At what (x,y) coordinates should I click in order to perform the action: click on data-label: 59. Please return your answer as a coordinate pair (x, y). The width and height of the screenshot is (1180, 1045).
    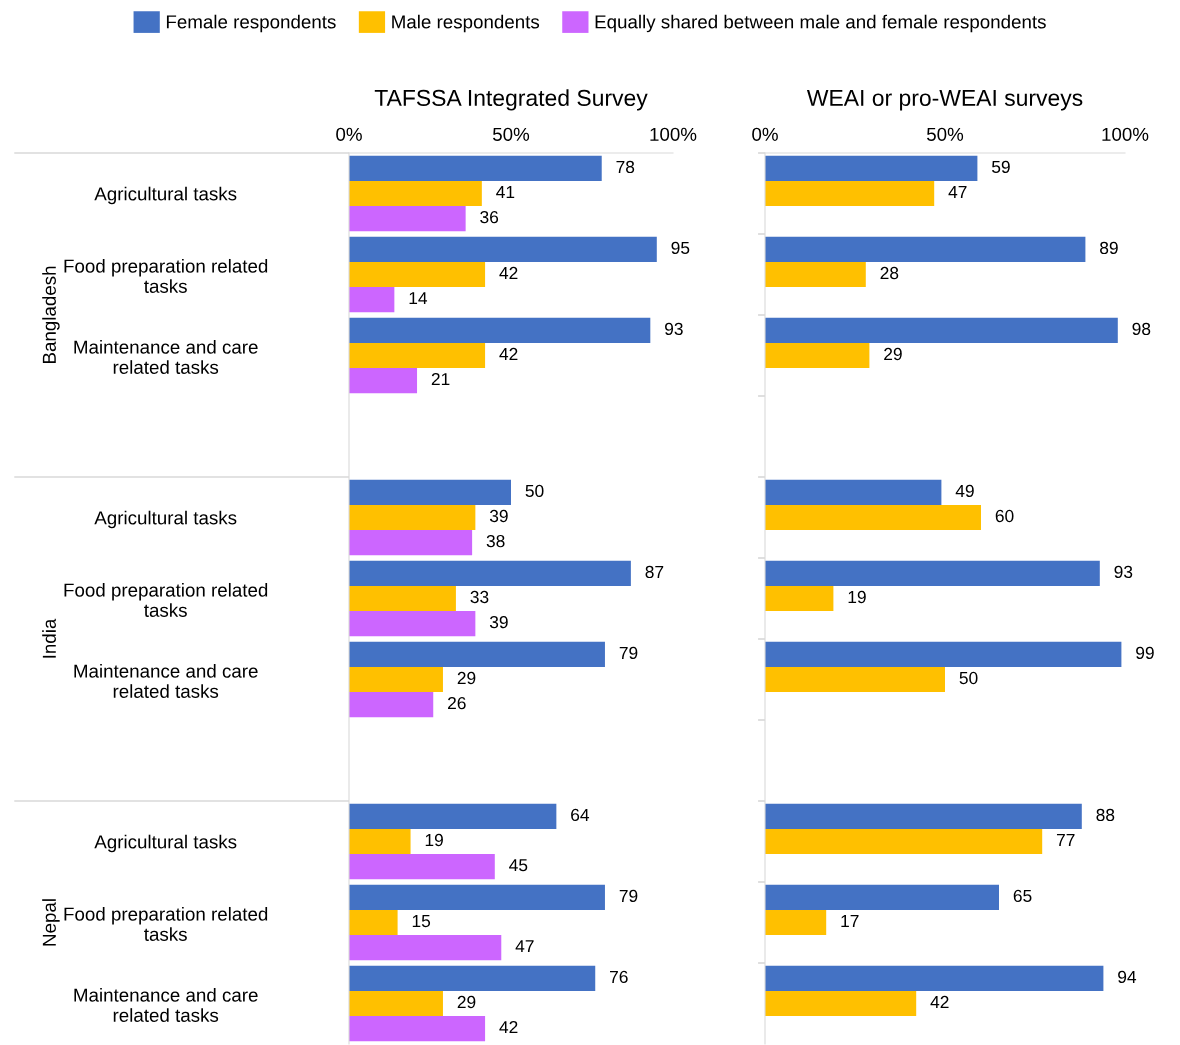
    Looking at the image, I should click on (1000, 167).